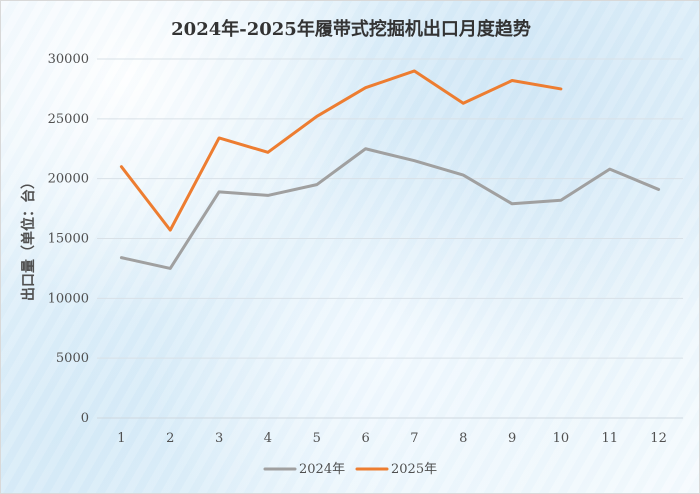 The image size is (700, 494). I want to click on x-tick-label-6: 6, so click(365, 438).